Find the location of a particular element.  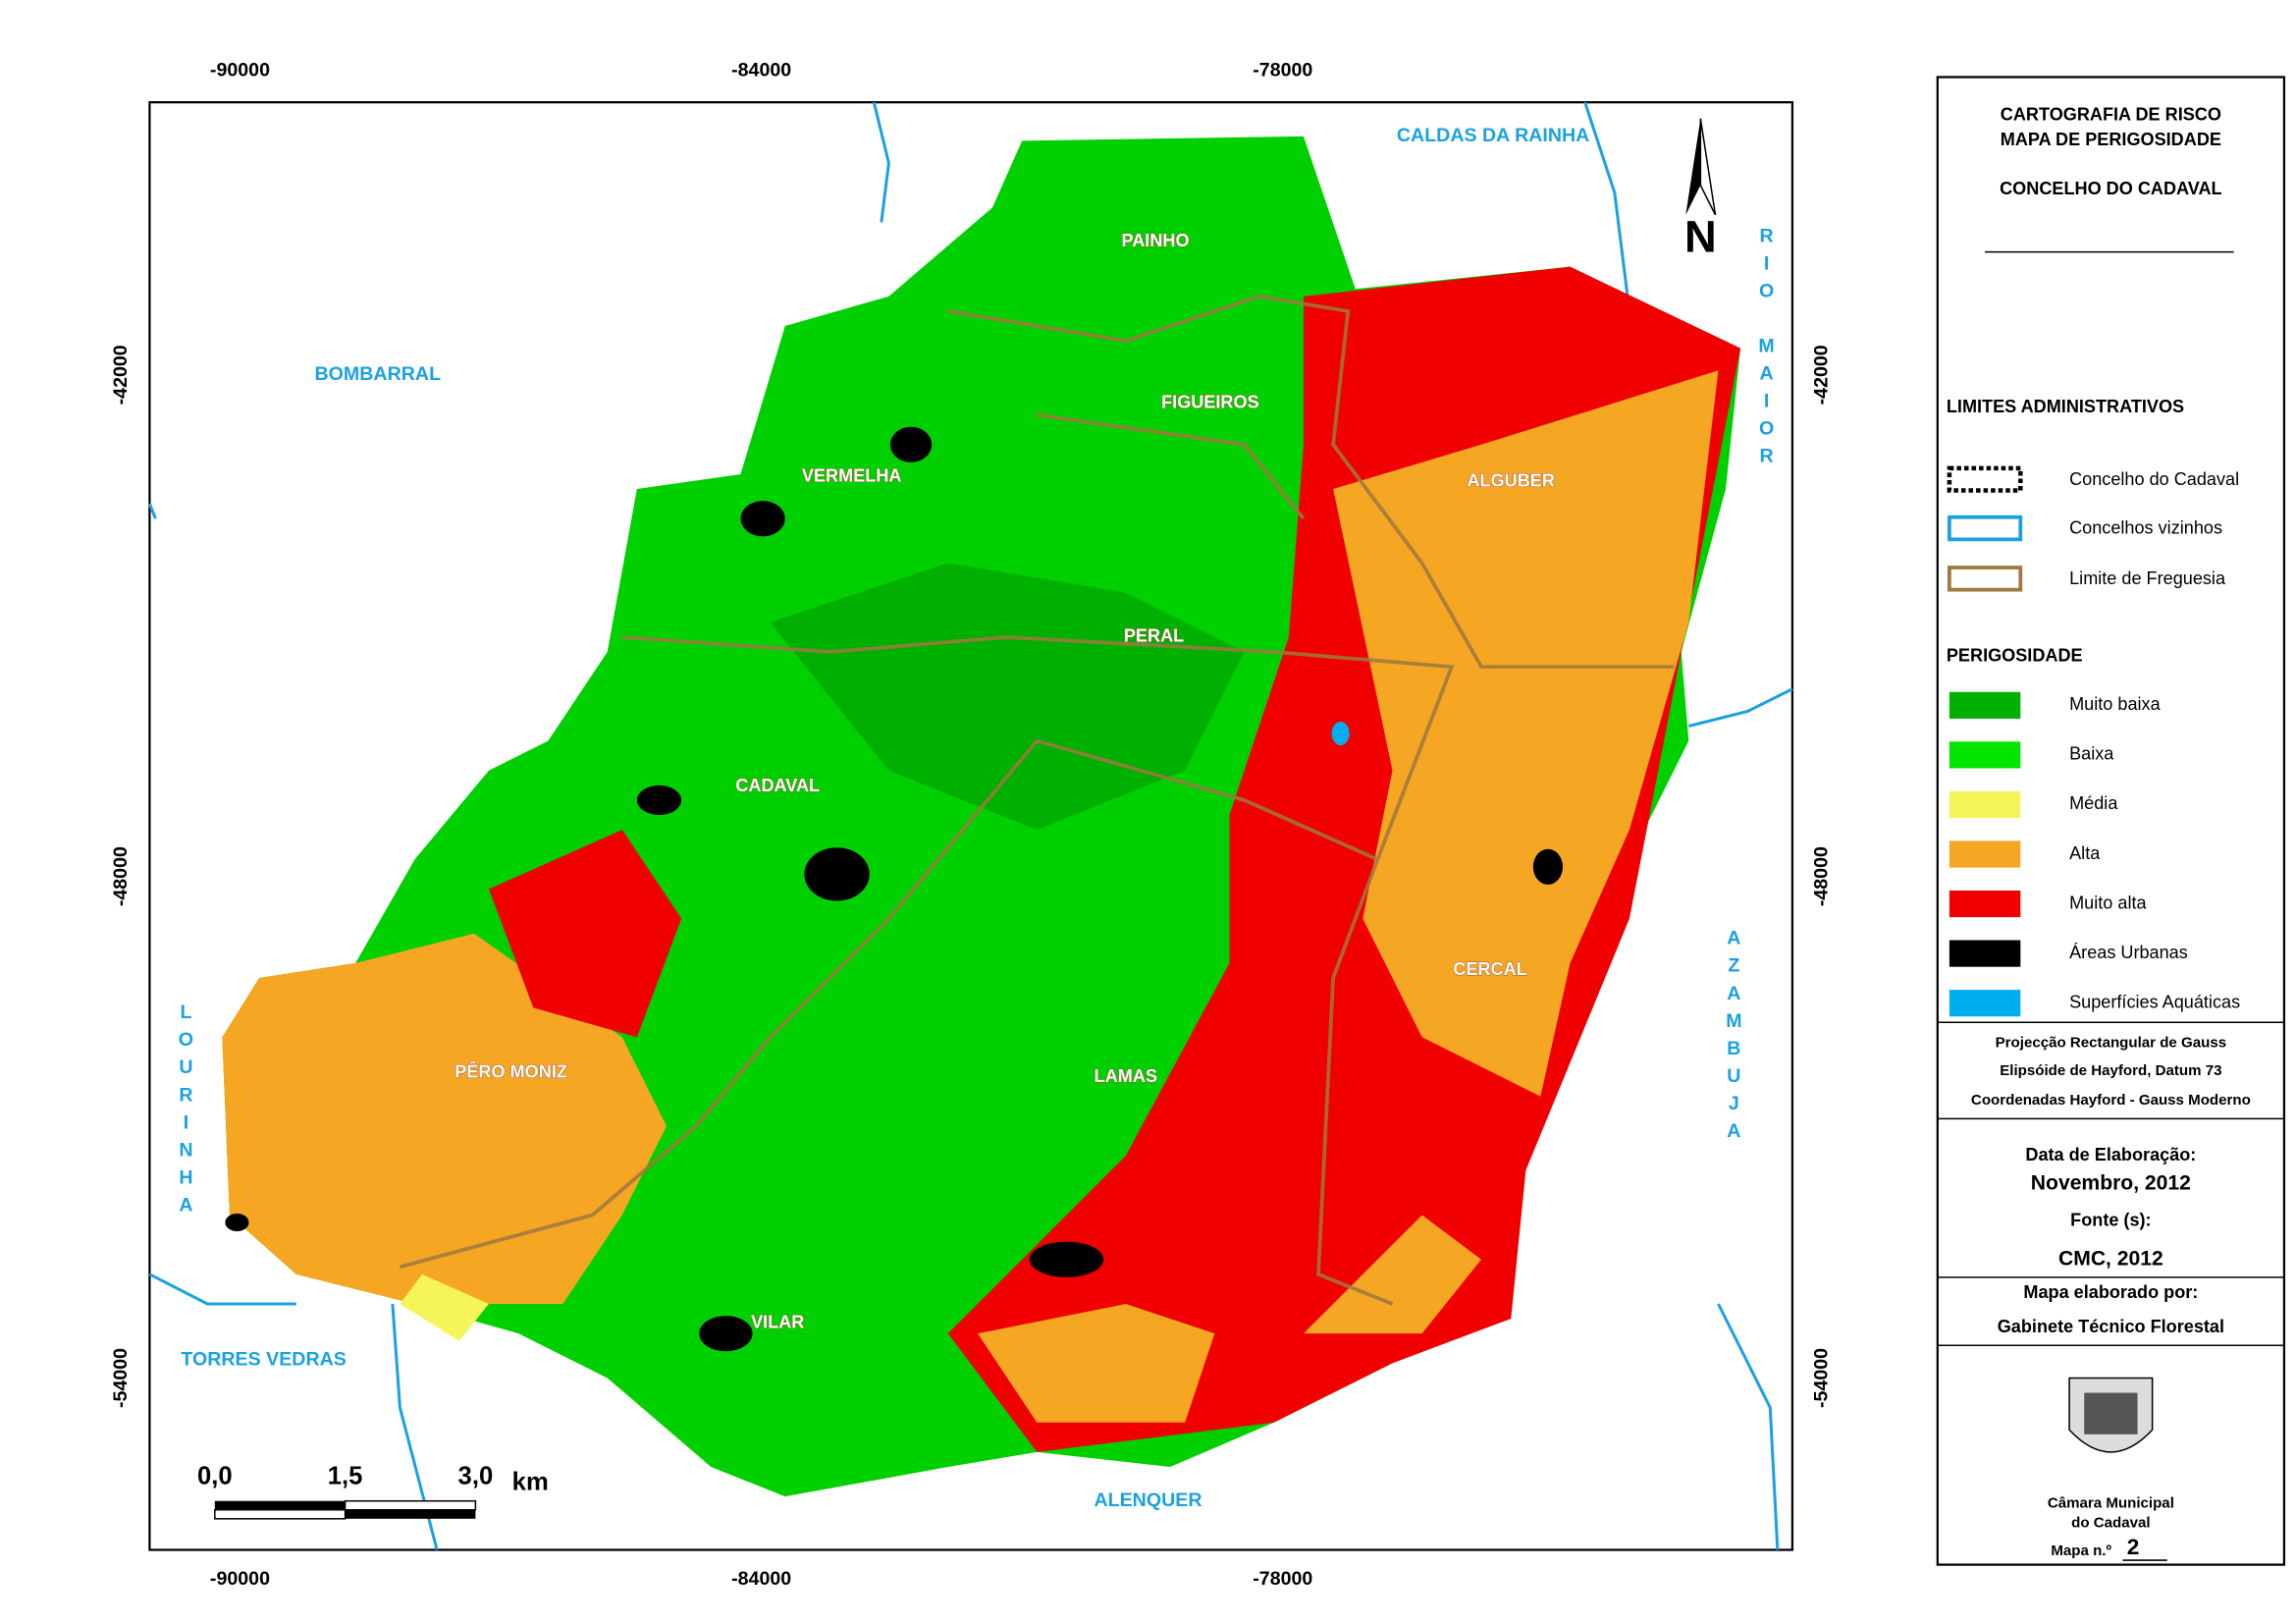

legend-label: Concelhos vizinhos is located at coordinates (2145, 528).